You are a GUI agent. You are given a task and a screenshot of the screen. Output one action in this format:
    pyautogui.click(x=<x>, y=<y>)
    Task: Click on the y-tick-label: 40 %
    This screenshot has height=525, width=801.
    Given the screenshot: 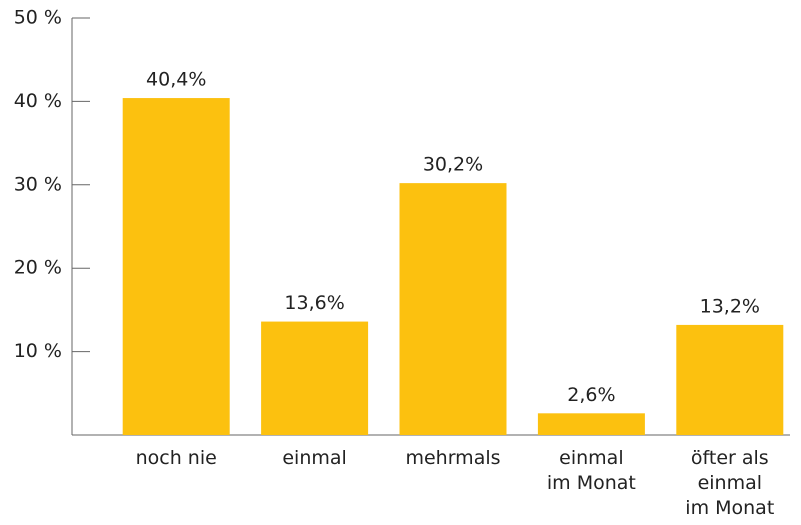 What is the action you would take?
    pyautogui.click(x=38, y=101)
    